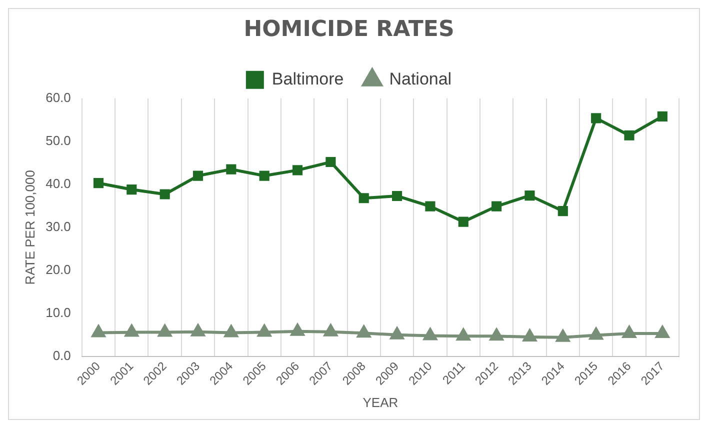 This screenshot has width=708, height=428. I want to click on y-tick-label: 0.0, so click(61, 355).